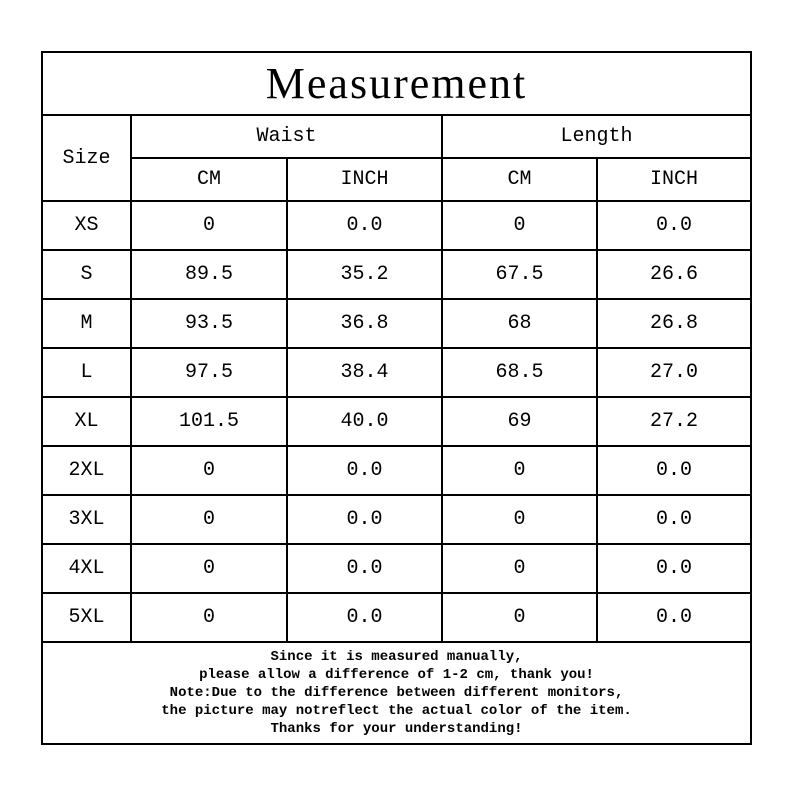  What do you see at coordinates (209, 323) in the screenshot?
I see `value-cell: 93.5` at bounding box center [209, 323].